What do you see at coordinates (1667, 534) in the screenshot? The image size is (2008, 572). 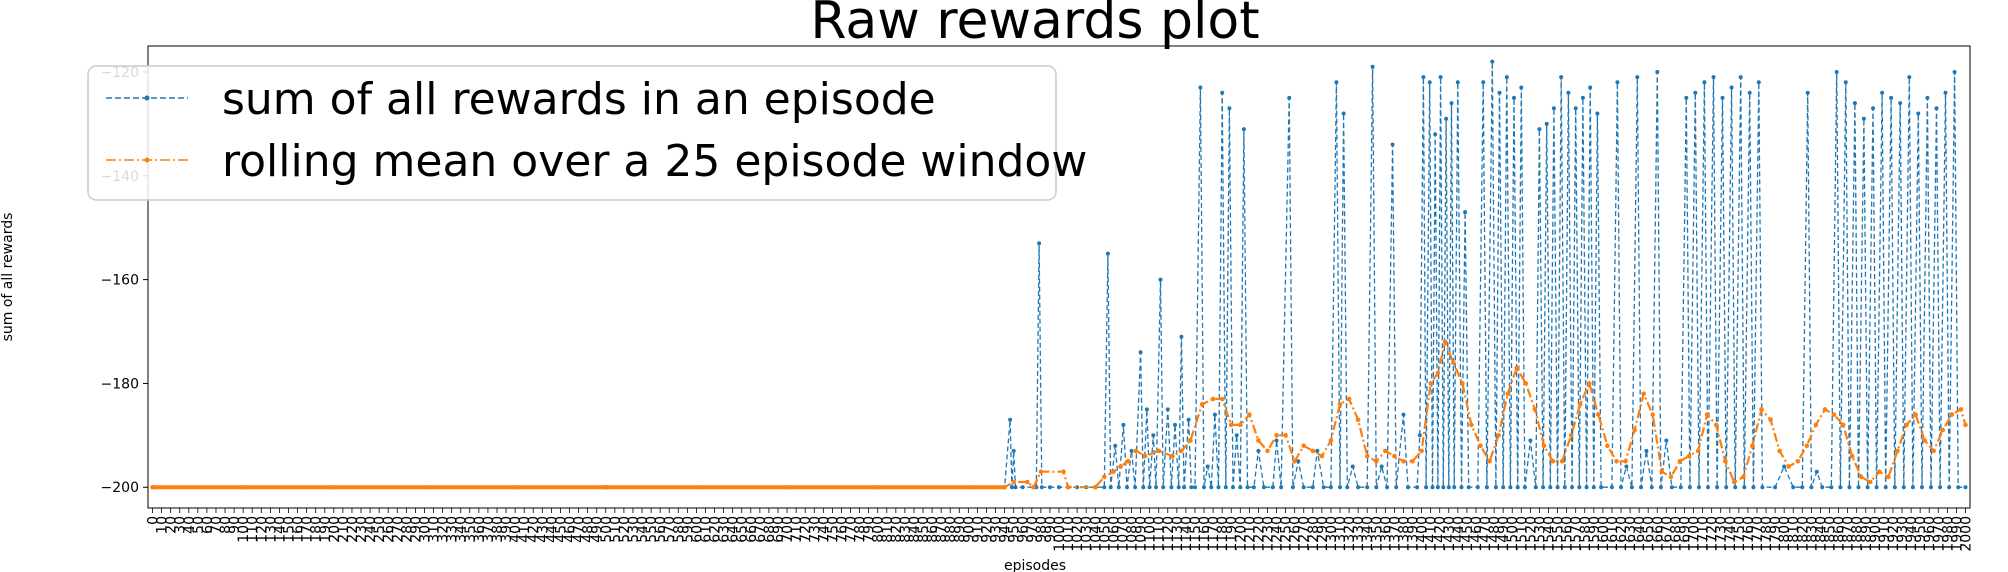 I see `x-tick-label: 1670` at bounding box center [1667, 534].